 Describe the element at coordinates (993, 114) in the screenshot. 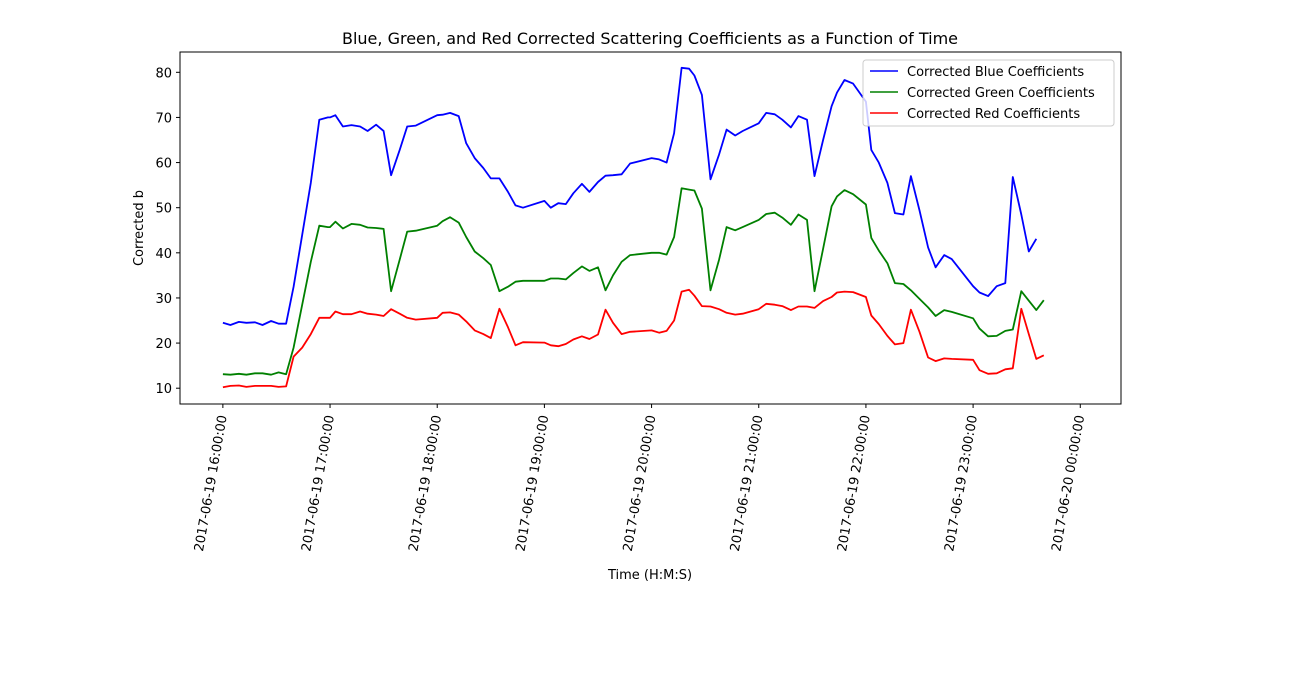

I see `legend-red-label: Corrected Red Coefficients` at that location.